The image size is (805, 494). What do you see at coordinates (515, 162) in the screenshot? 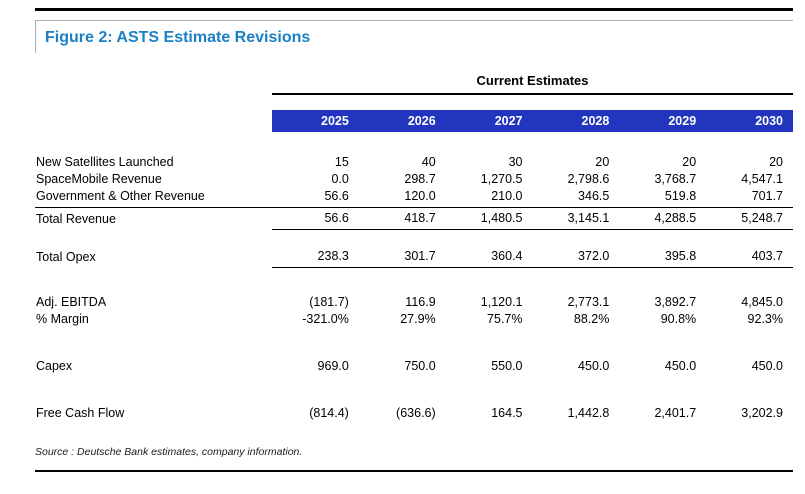
I see `value-cell: 30` at bounding box center [515, 162].